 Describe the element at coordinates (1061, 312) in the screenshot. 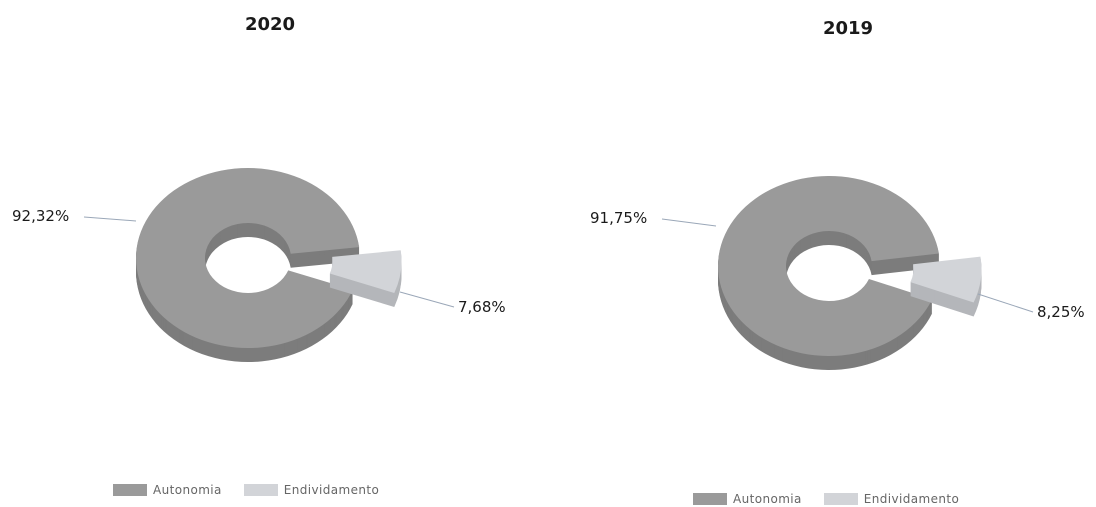

I see `data-label-endividamento: 8,25%` at that location.